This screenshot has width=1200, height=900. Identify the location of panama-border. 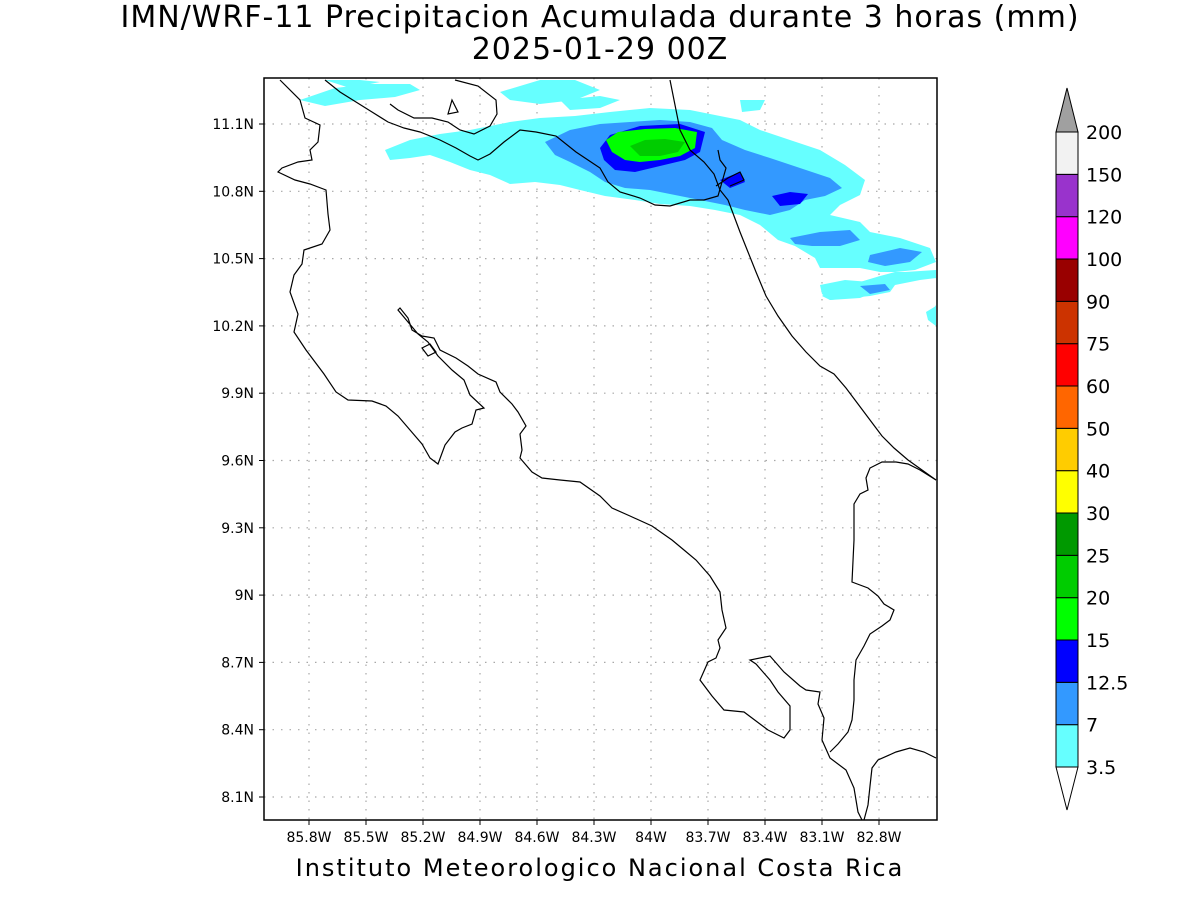
(883, 607).